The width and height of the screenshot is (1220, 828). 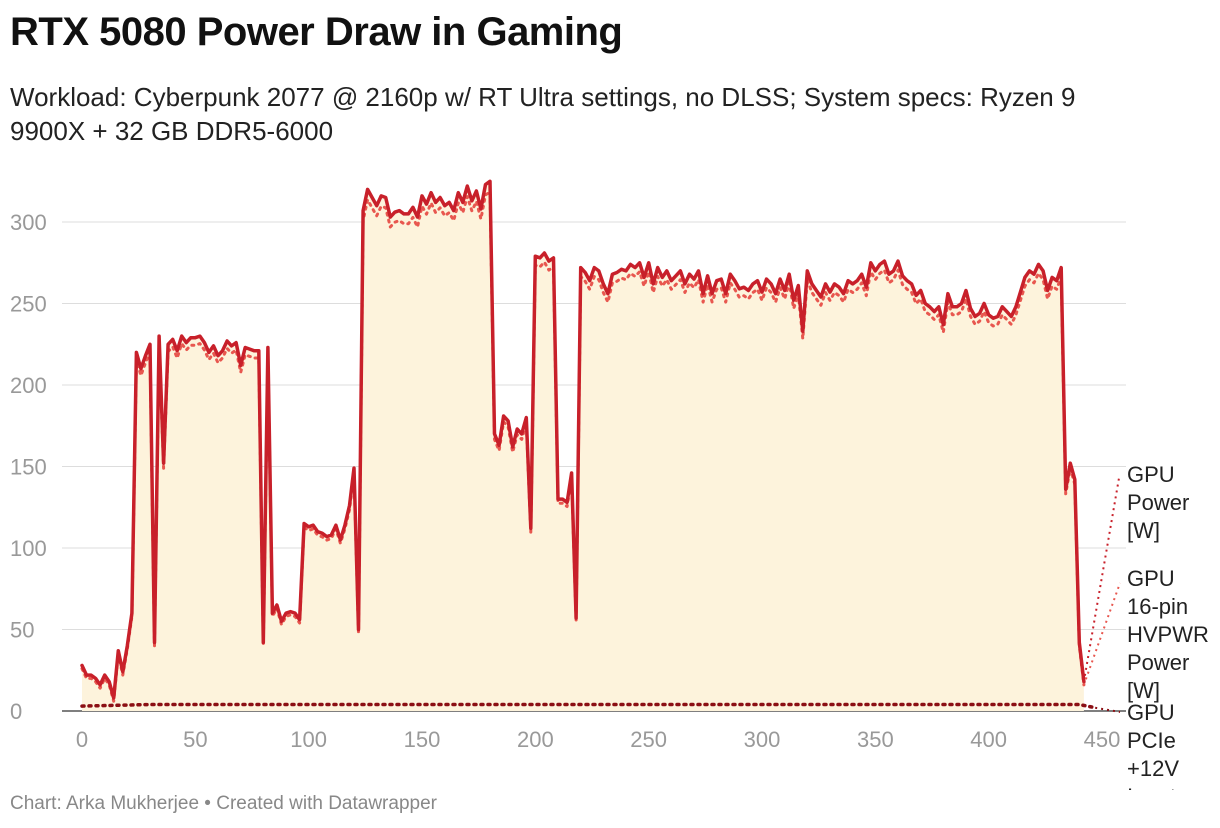 What do you see at coordinates (762, 739) in the screenshot?
I see `x-tick-label-300: 300` at bounding box center [762, 739].